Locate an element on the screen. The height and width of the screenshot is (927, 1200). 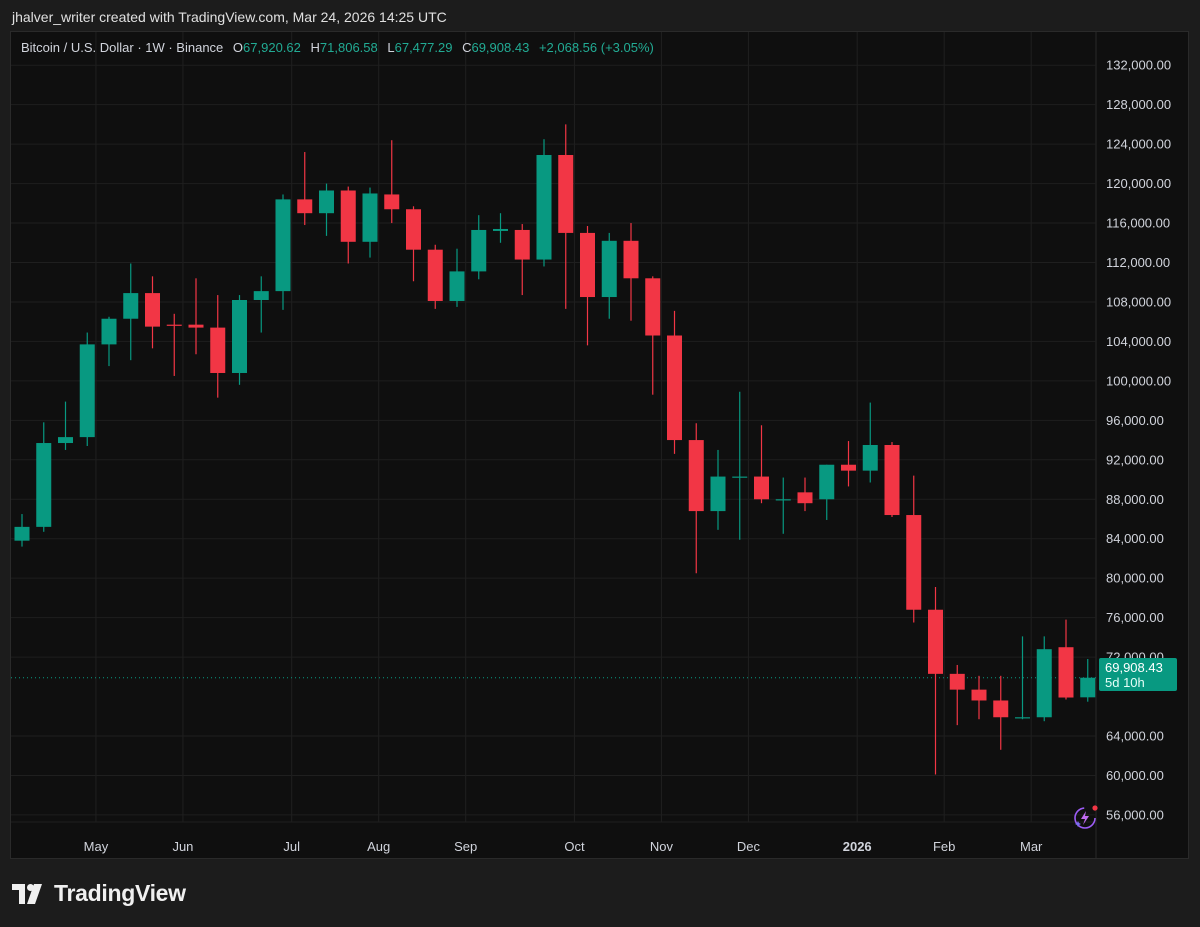
x-tick-label: Nov is located at coordinates (662, 846).